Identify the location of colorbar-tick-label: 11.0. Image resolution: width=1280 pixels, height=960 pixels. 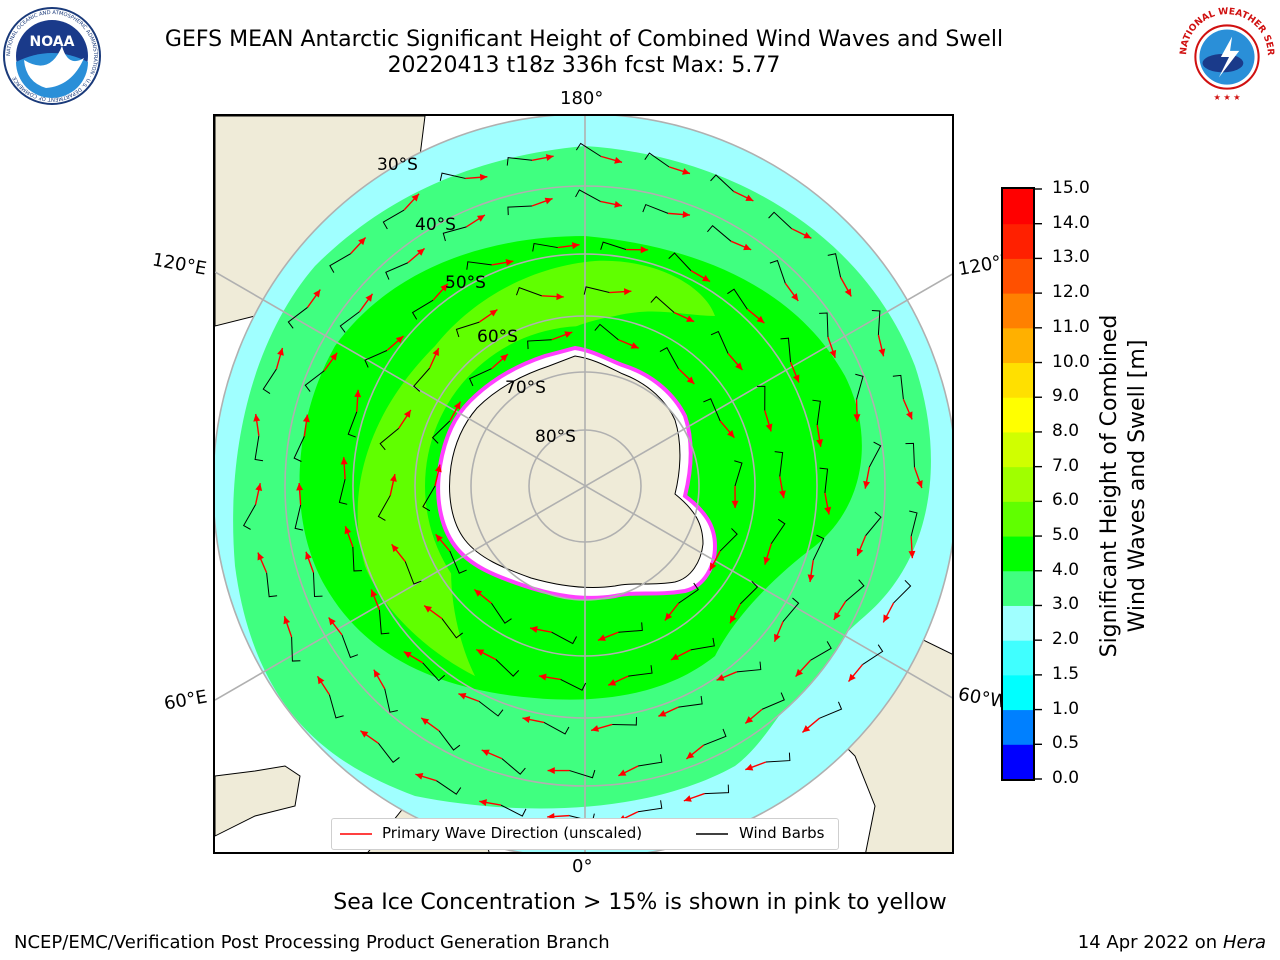
(1071, 326).